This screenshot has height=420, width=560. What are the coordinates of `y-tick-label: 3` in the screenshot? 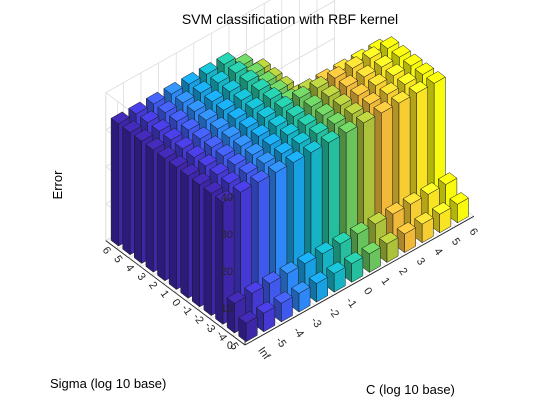 It's located at (140, 277).